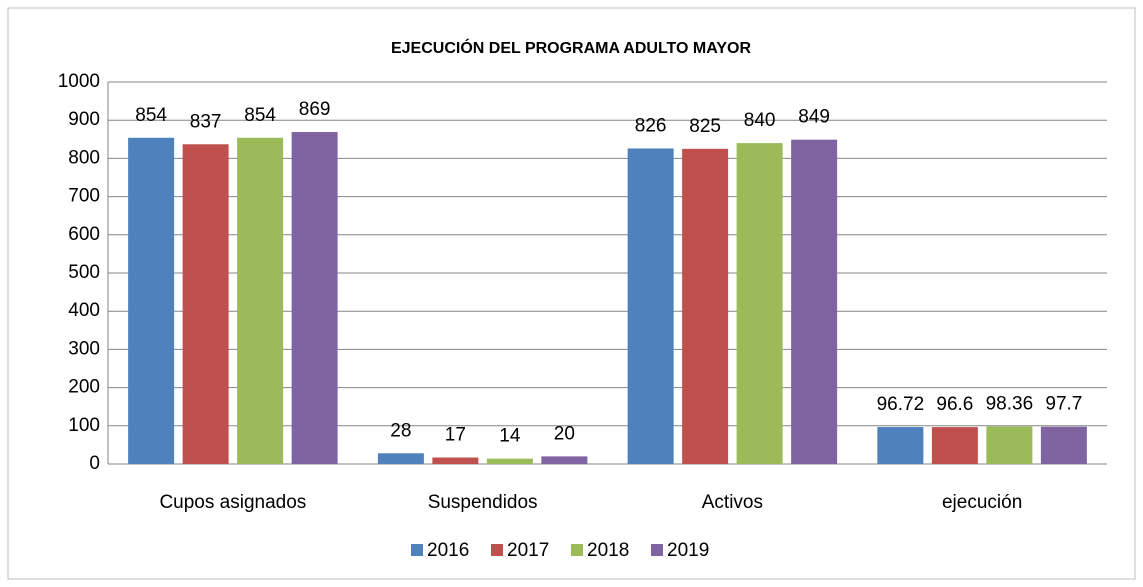  What do you see at coordinates (455, 435) in the screenshot?
I see `data-label: 17` at bounding box center [455, 435].